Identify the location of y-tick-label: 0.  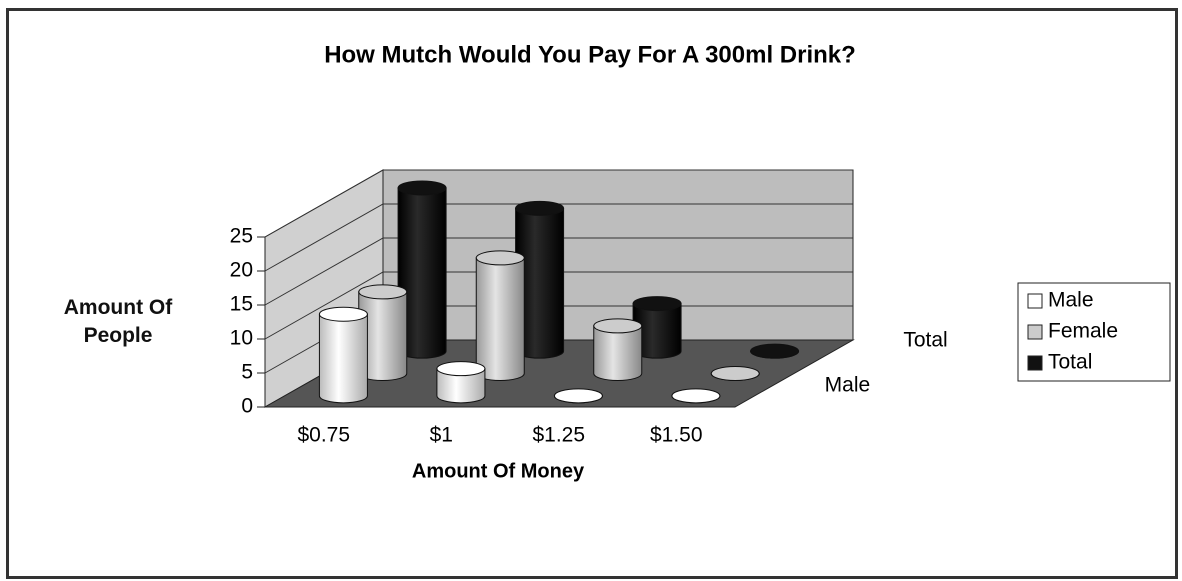
(247, 406).